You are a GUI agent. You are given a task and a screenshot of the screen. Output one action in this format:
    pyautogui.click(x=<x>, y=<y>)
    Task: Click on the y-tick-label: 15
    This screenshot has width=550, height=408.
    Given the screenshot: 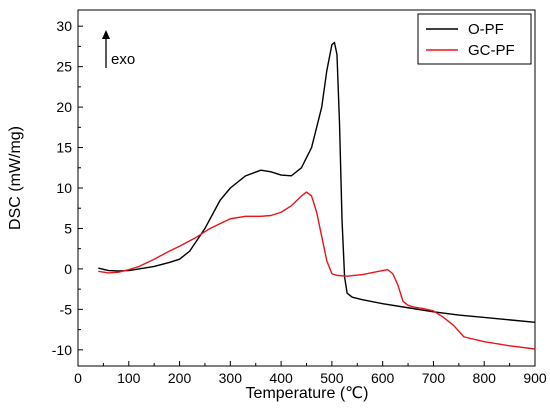 What is the action you would take?
    pyautogui.click(x=64, y=148)
    